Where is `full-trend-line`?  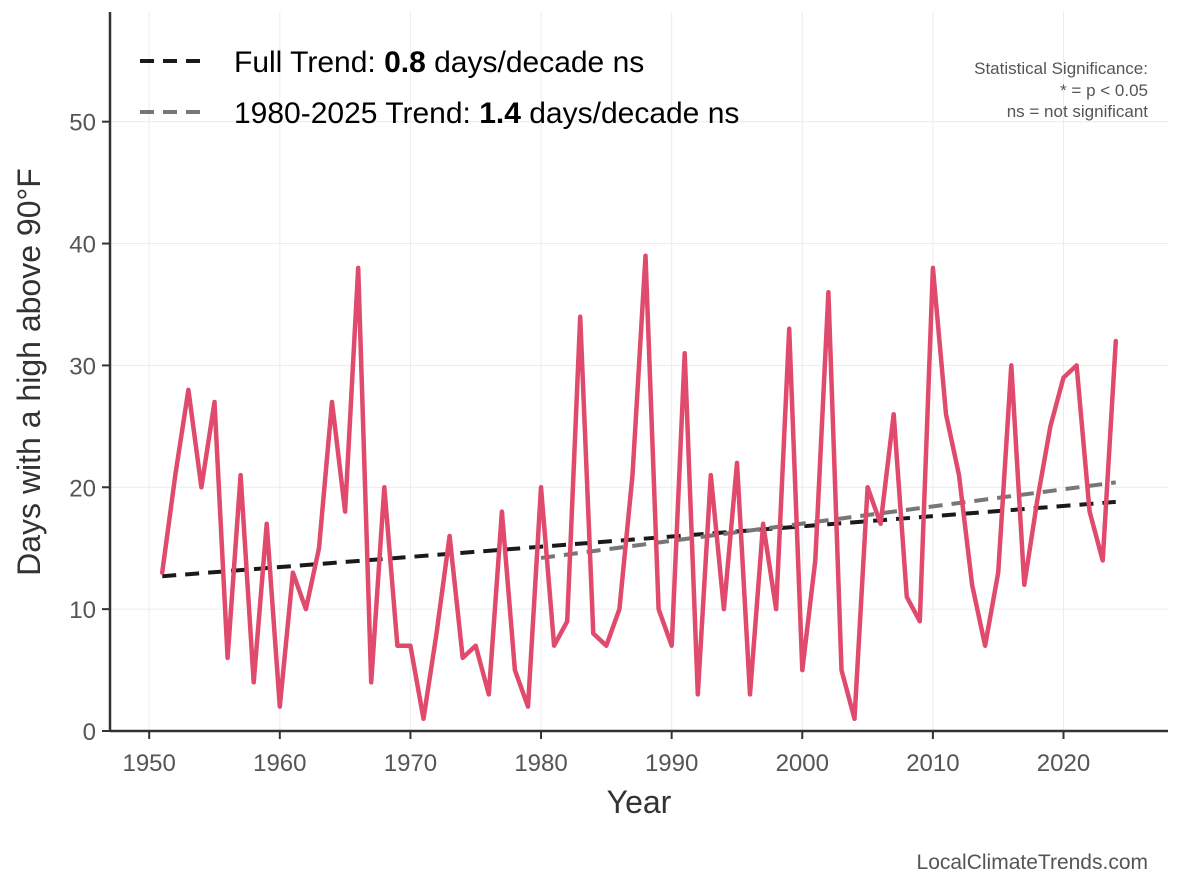 full-trend-line is located at coordinates (639, 539).